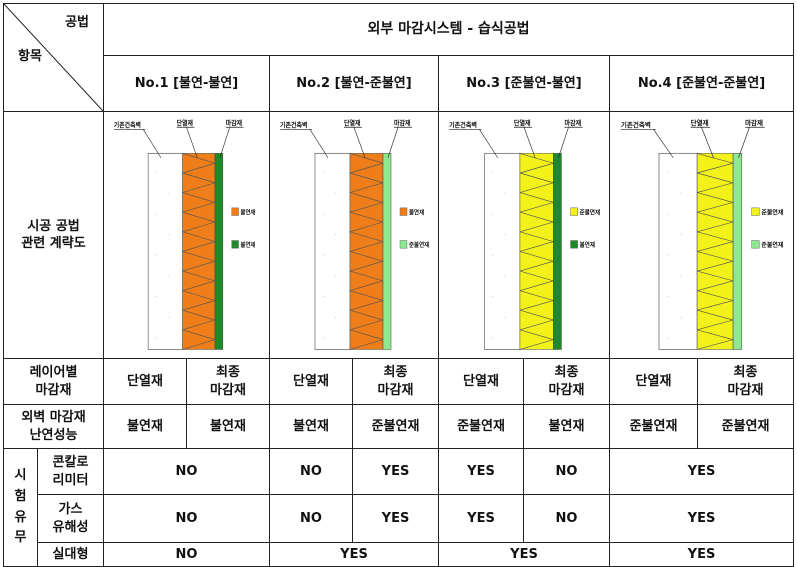 Image resolution: width=797 pixels, height=567 pixels. Describe the element at coordinates (354, 83) in the screenshot. I see `system-header-2: No.2 [불연-준불연]` at that location.